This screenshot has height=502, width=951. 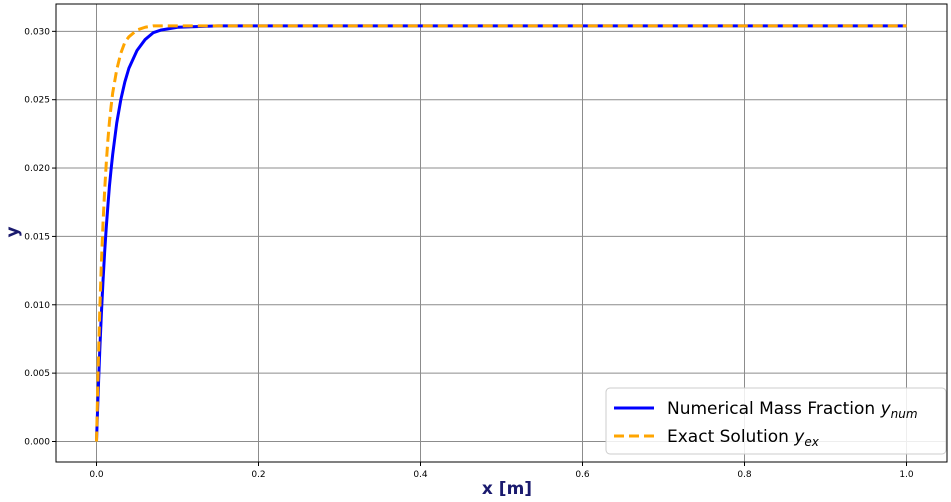 I want to click on x-axis-label: x [m], so click(x=507, y=489).